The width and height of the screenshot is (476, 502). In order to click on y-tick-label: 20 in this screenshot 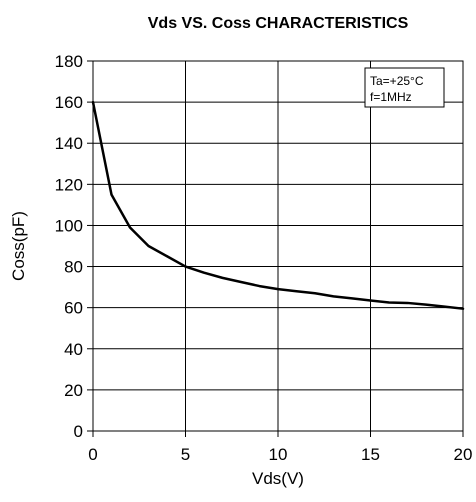, I will do `click(73, 390)`.